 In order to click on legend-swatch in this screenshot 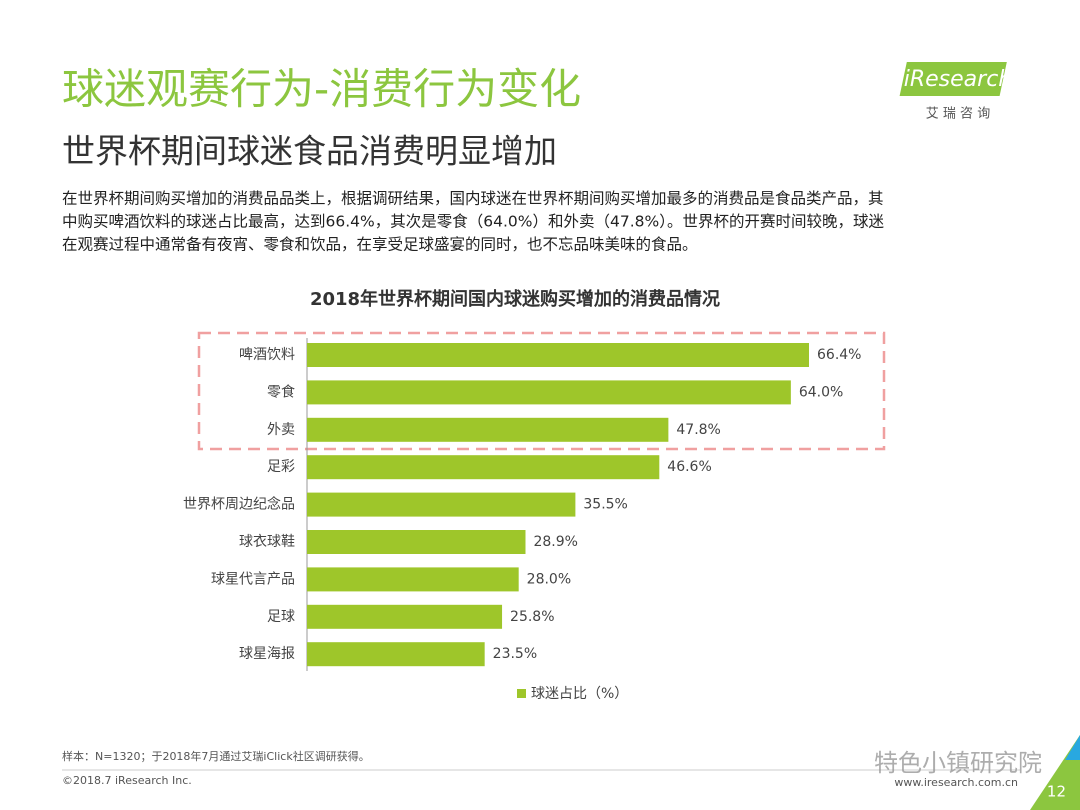, I will do `click(521, 693)`.